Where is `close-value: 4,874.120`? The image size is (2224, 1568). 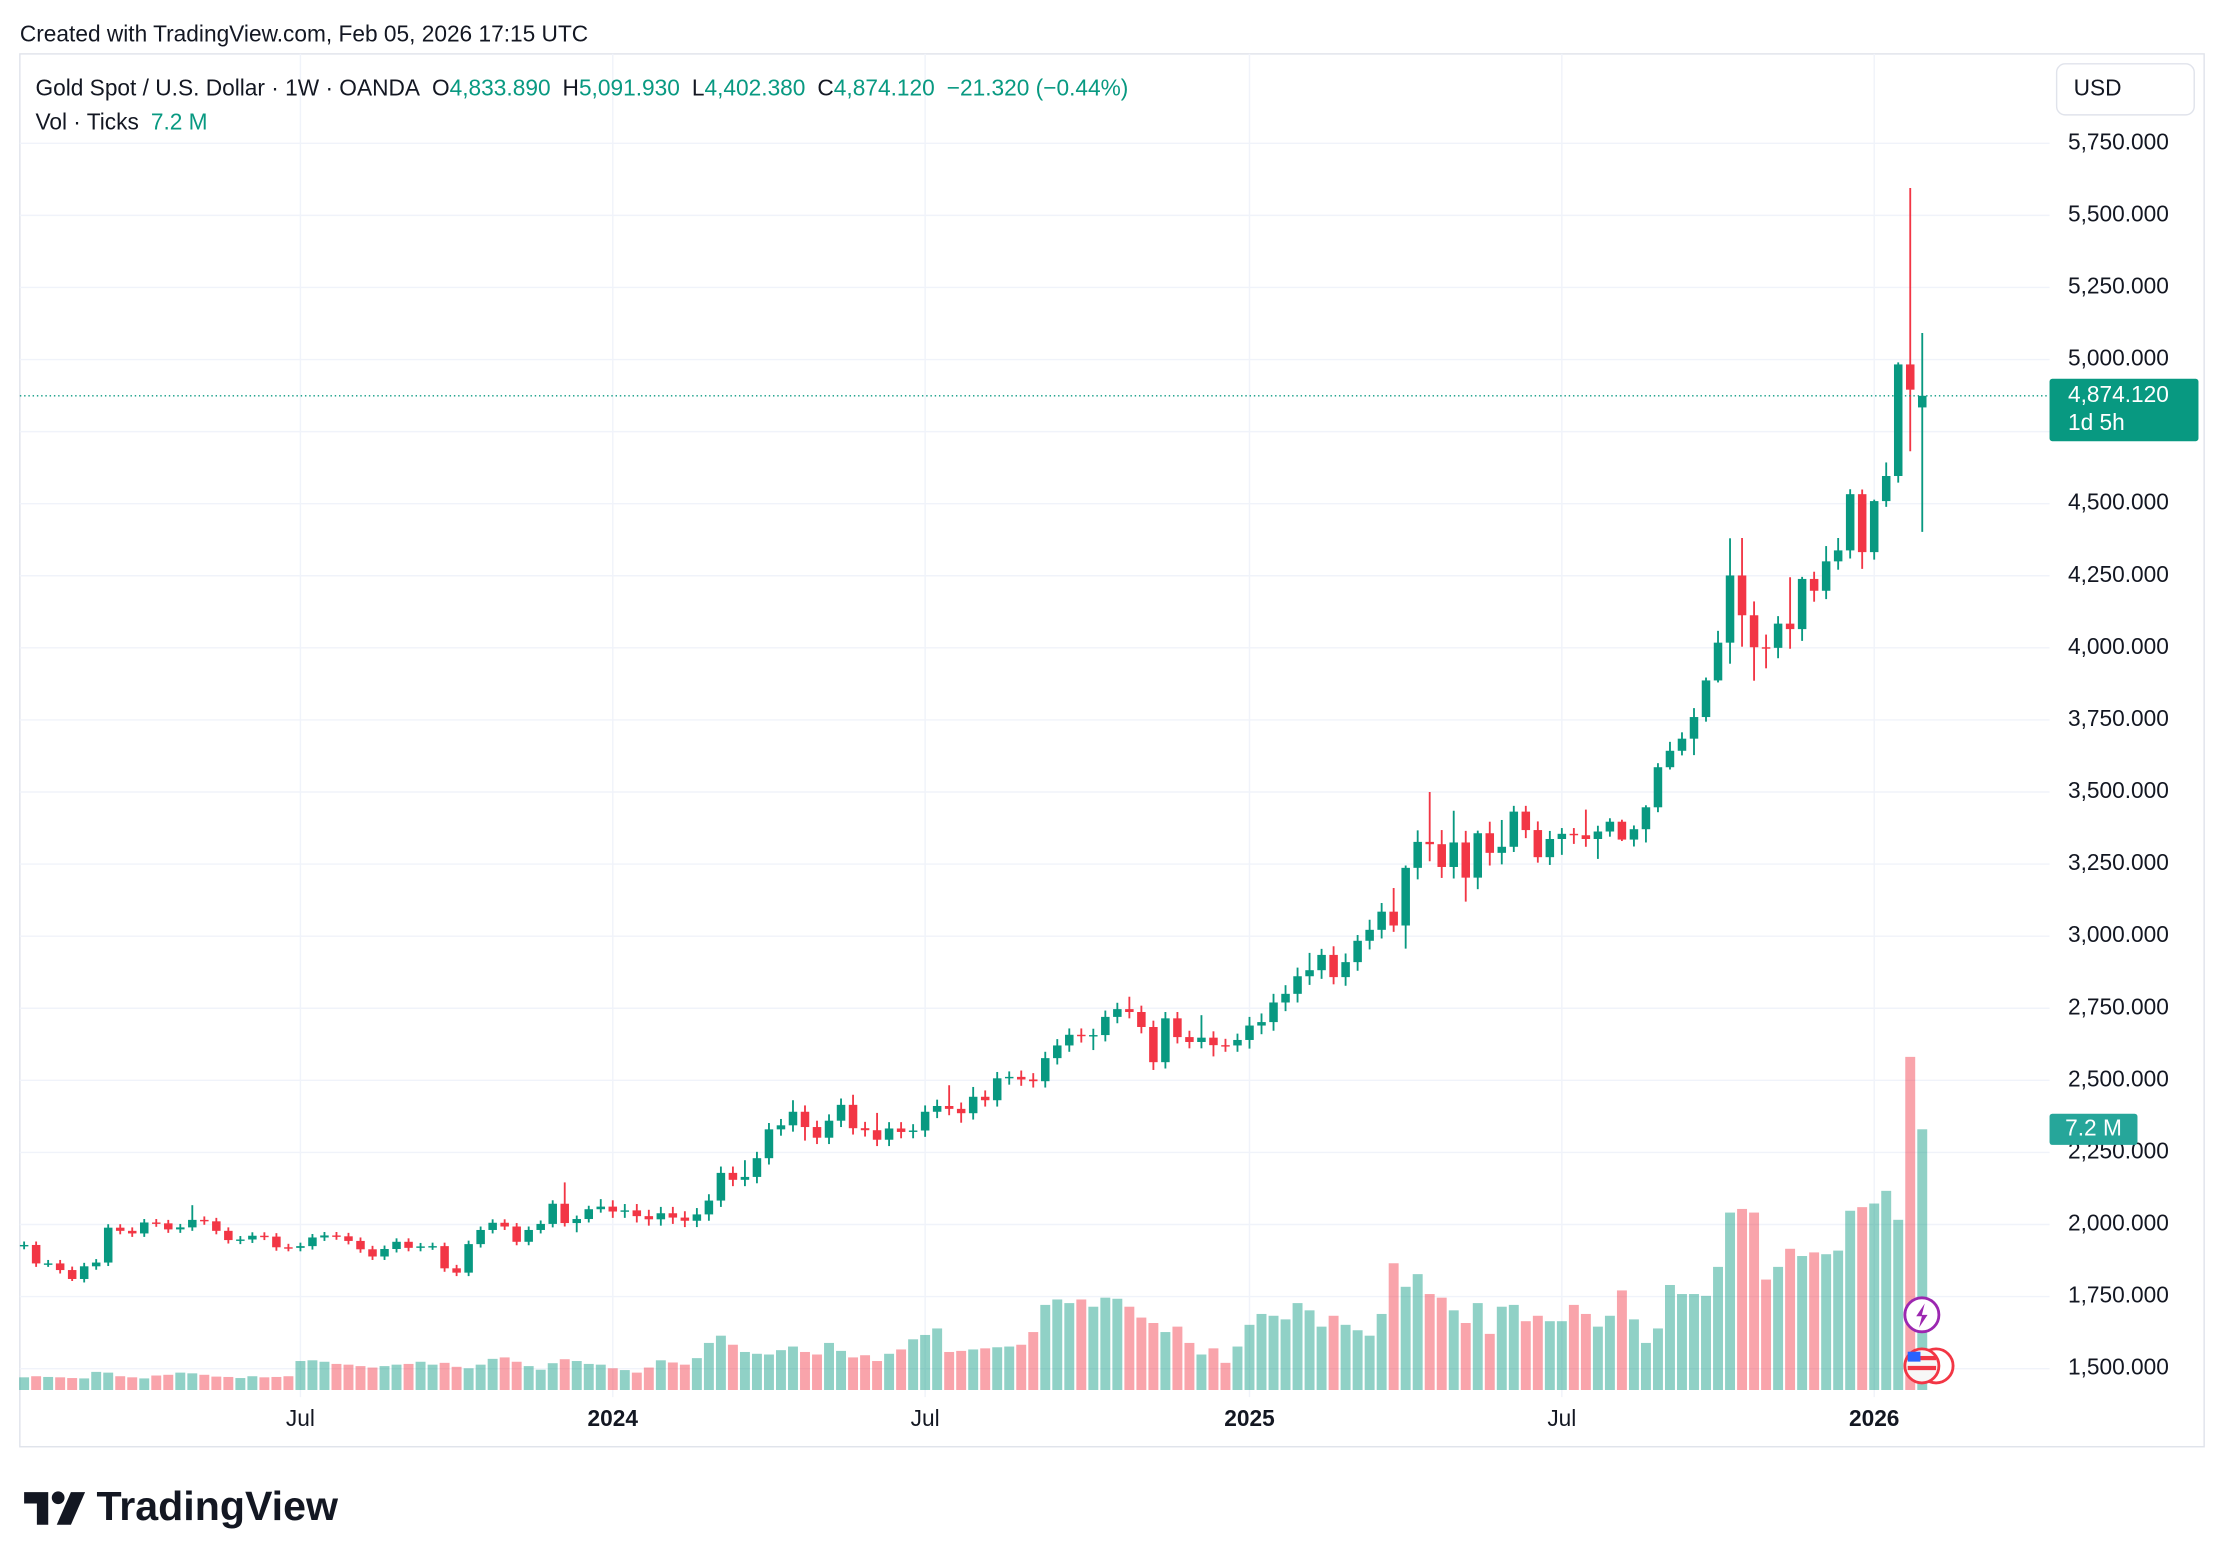
close-value: 4,874.120 is located at coordinates (884, 87).